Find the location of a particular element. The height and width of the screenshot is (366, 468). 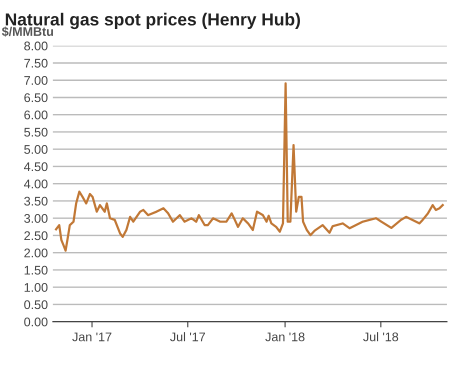

y-tick-label: 3.50 is located at coordinates (36, 201).